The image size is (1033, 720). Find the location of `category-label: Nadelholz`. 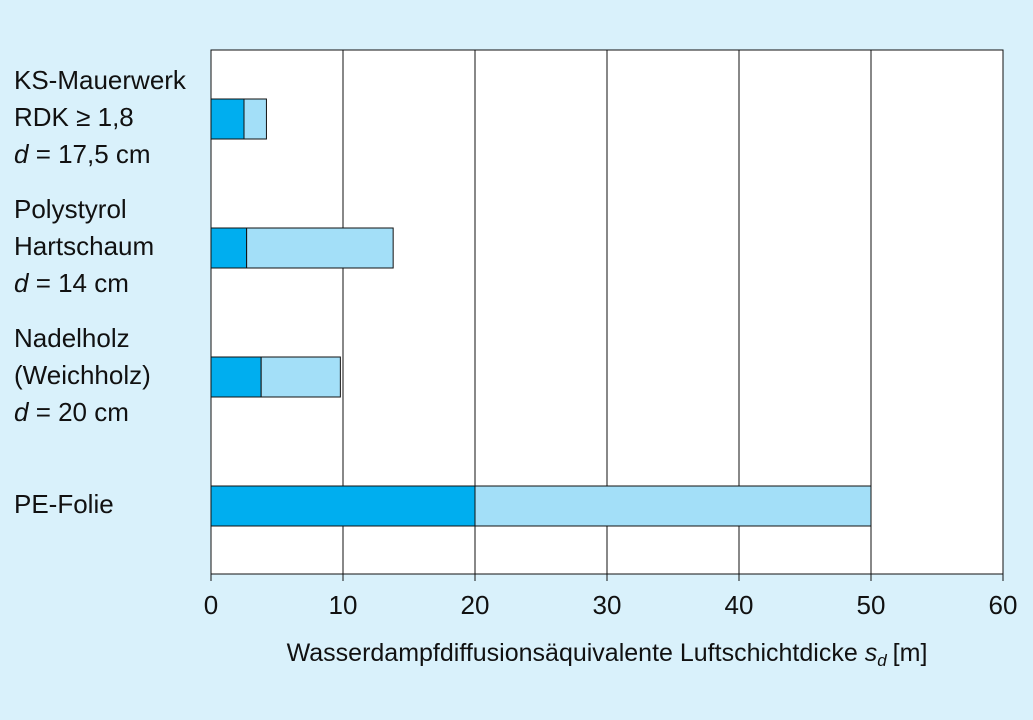

category-label: Nadelholz is located at coordinates (72, 338).